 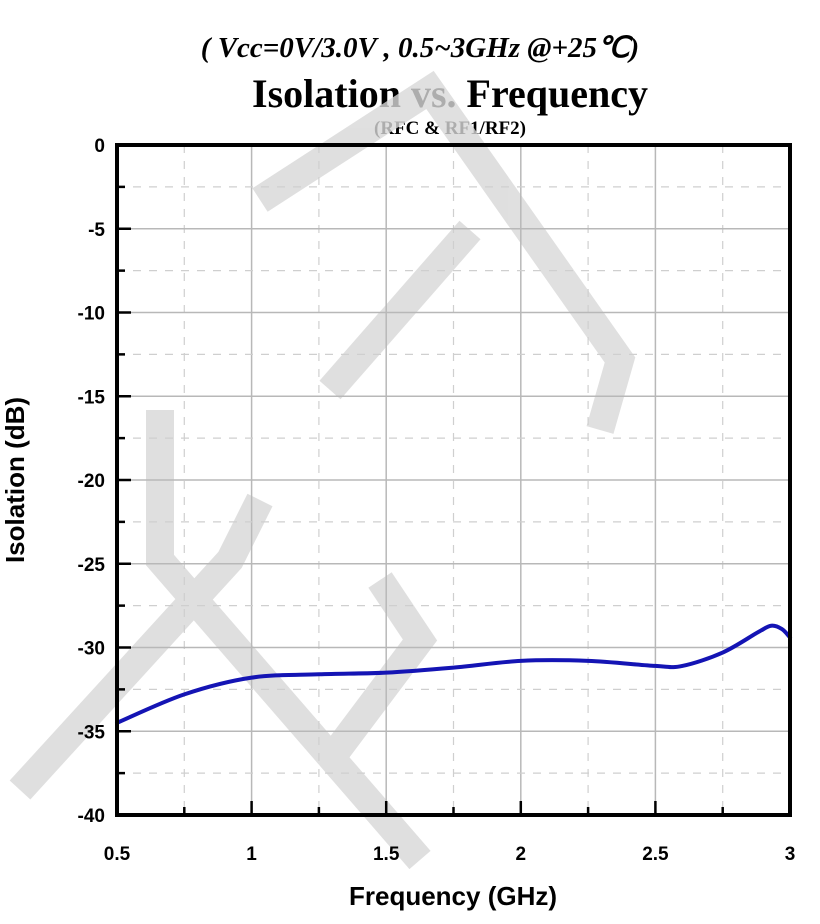 What do you see at coordinates (92, 565) in the screenshot?
I see `y-tick-label: -25` at bounding box center [92, 565].